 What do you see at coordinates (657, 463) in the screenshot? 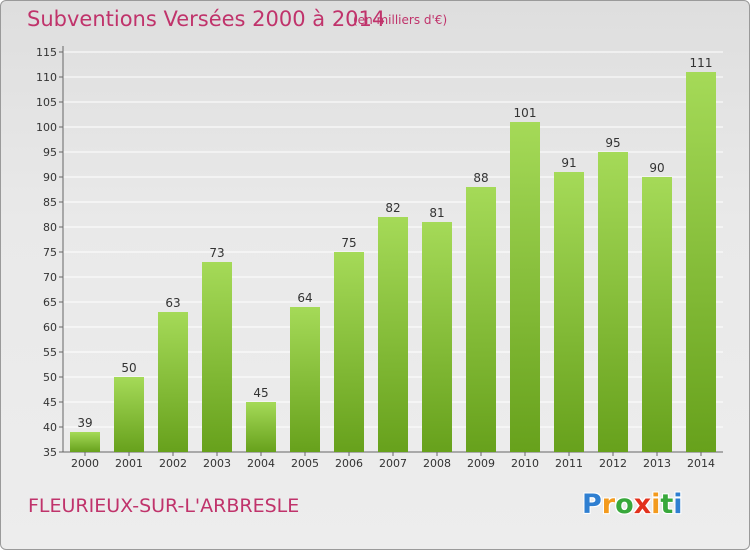
I see `x-tick-label: 2013` at bounding box center [657, 463].